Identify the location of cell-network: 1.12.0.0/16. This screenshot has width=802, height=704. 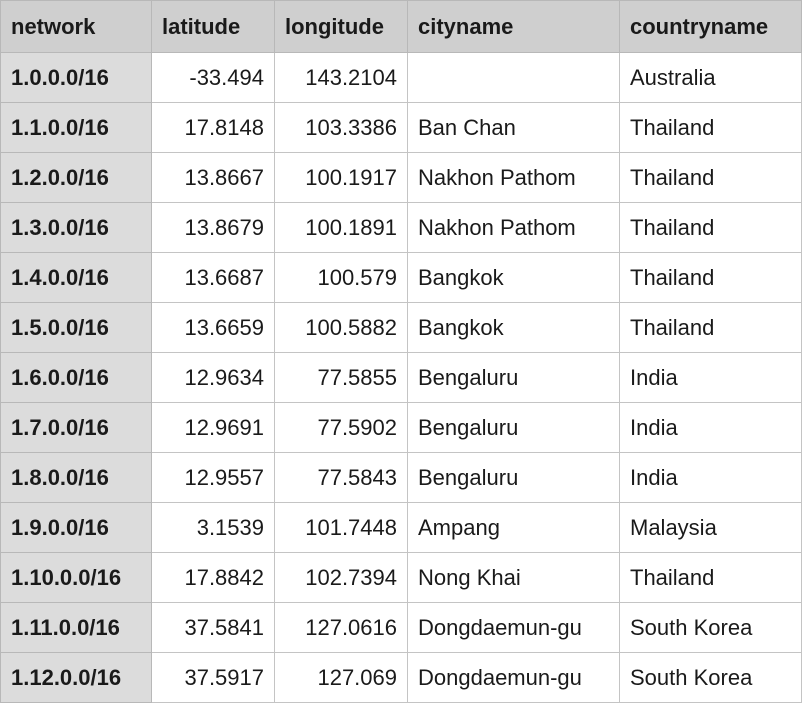
(76, 677).